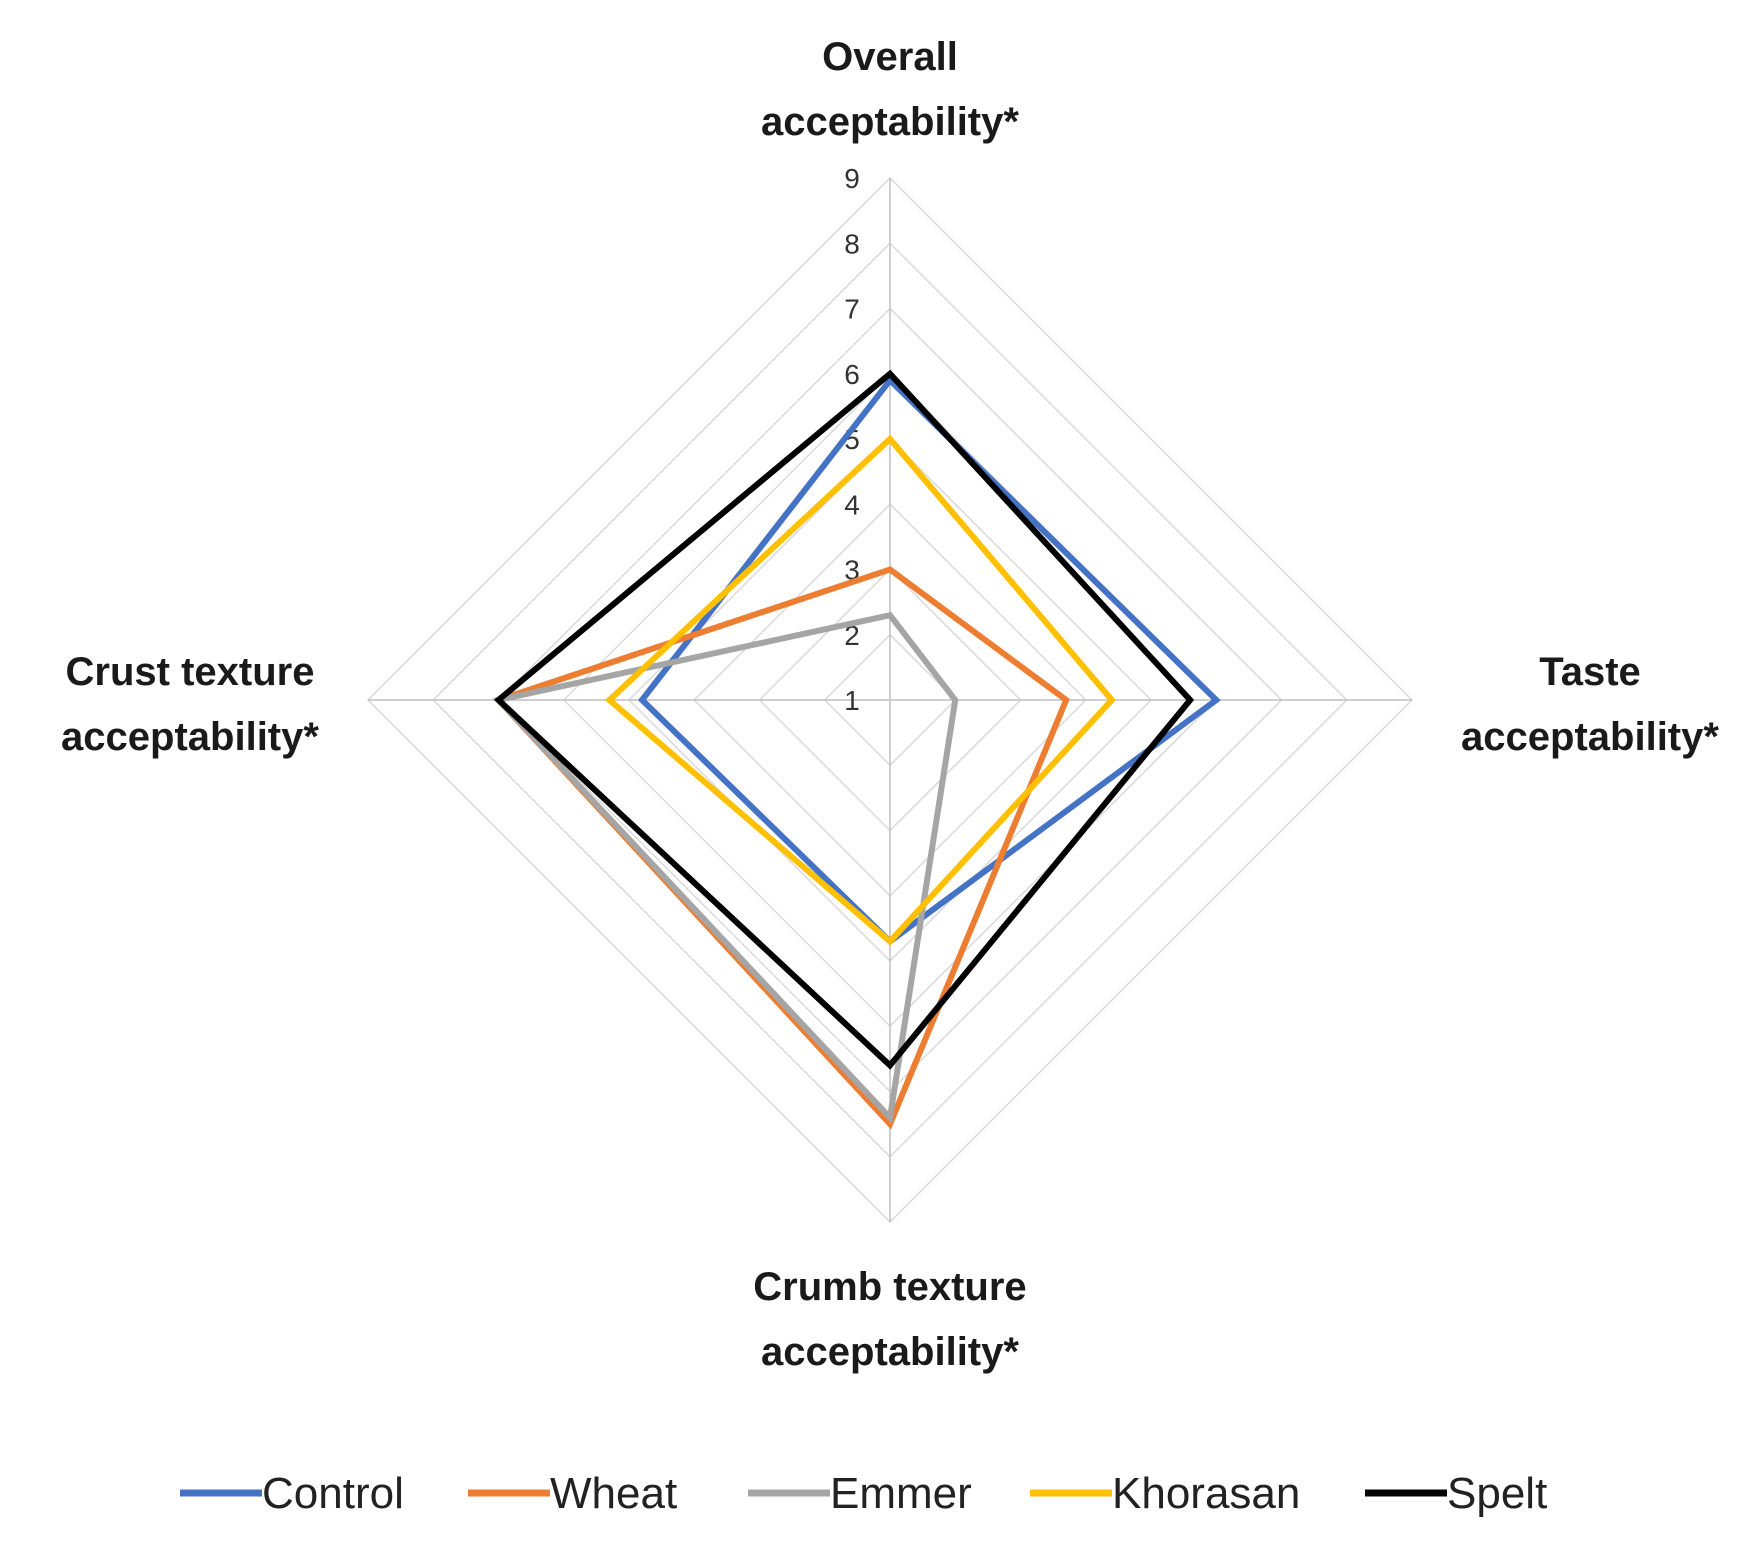  I want to click on legend-item-wheat: Wheat, so click(572, 1493).